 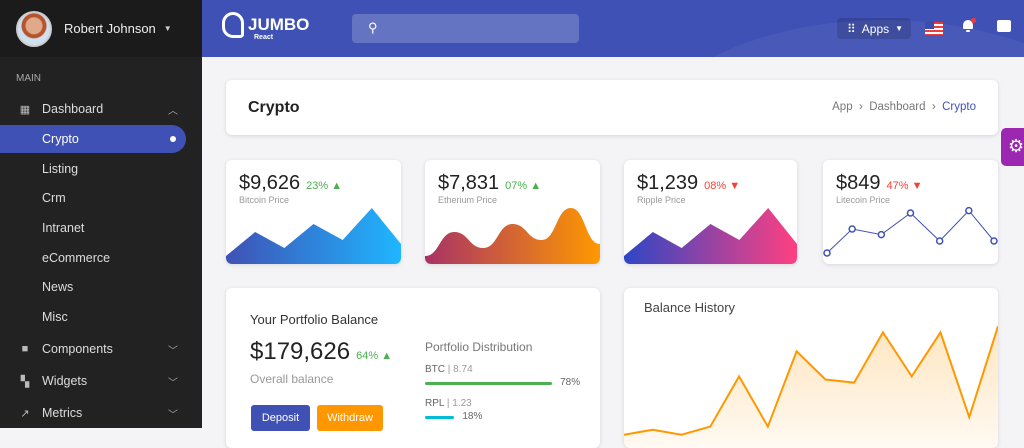 What do you see at coordinates (874, 28) in the screenshot?
I see `apps-button: ⠿ Apps ▼` at bounding box center [874, 28].